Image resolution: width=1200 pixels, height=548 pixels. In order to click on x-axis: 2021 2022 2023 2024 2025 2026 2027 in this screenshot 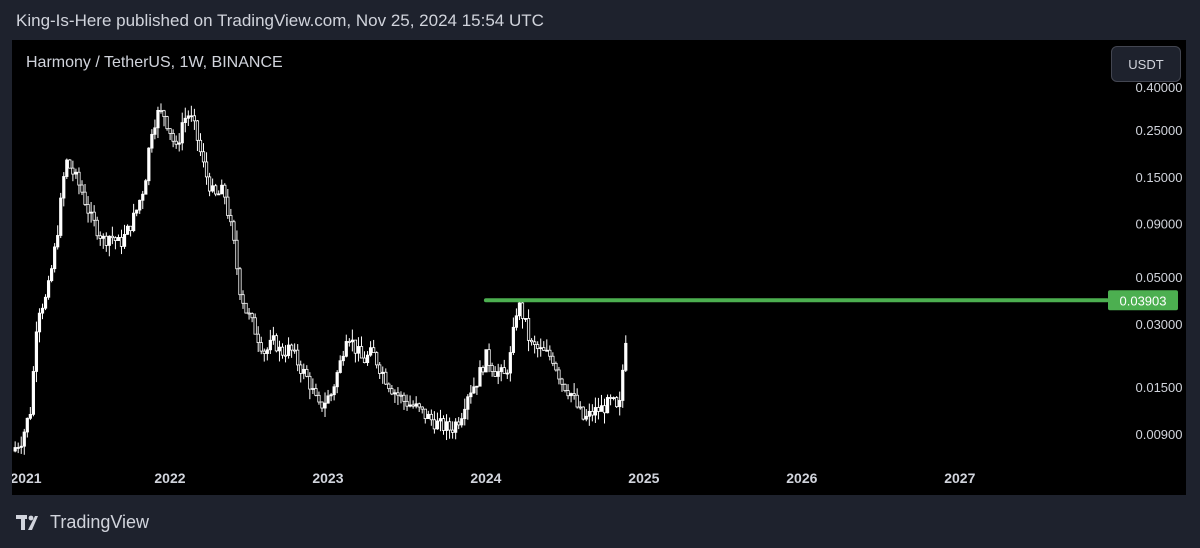, I will do `click(494, 478)`.